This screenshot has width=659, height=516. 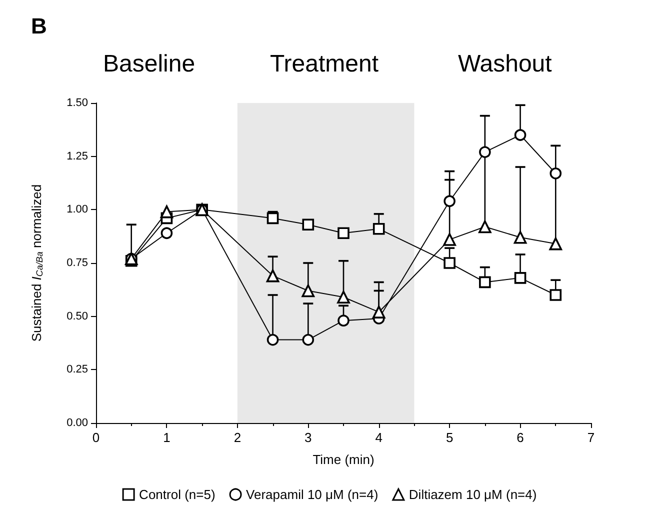 I want to click on legend-label: Verapamil 10 μM (n=4), so click(x=312, y=494).